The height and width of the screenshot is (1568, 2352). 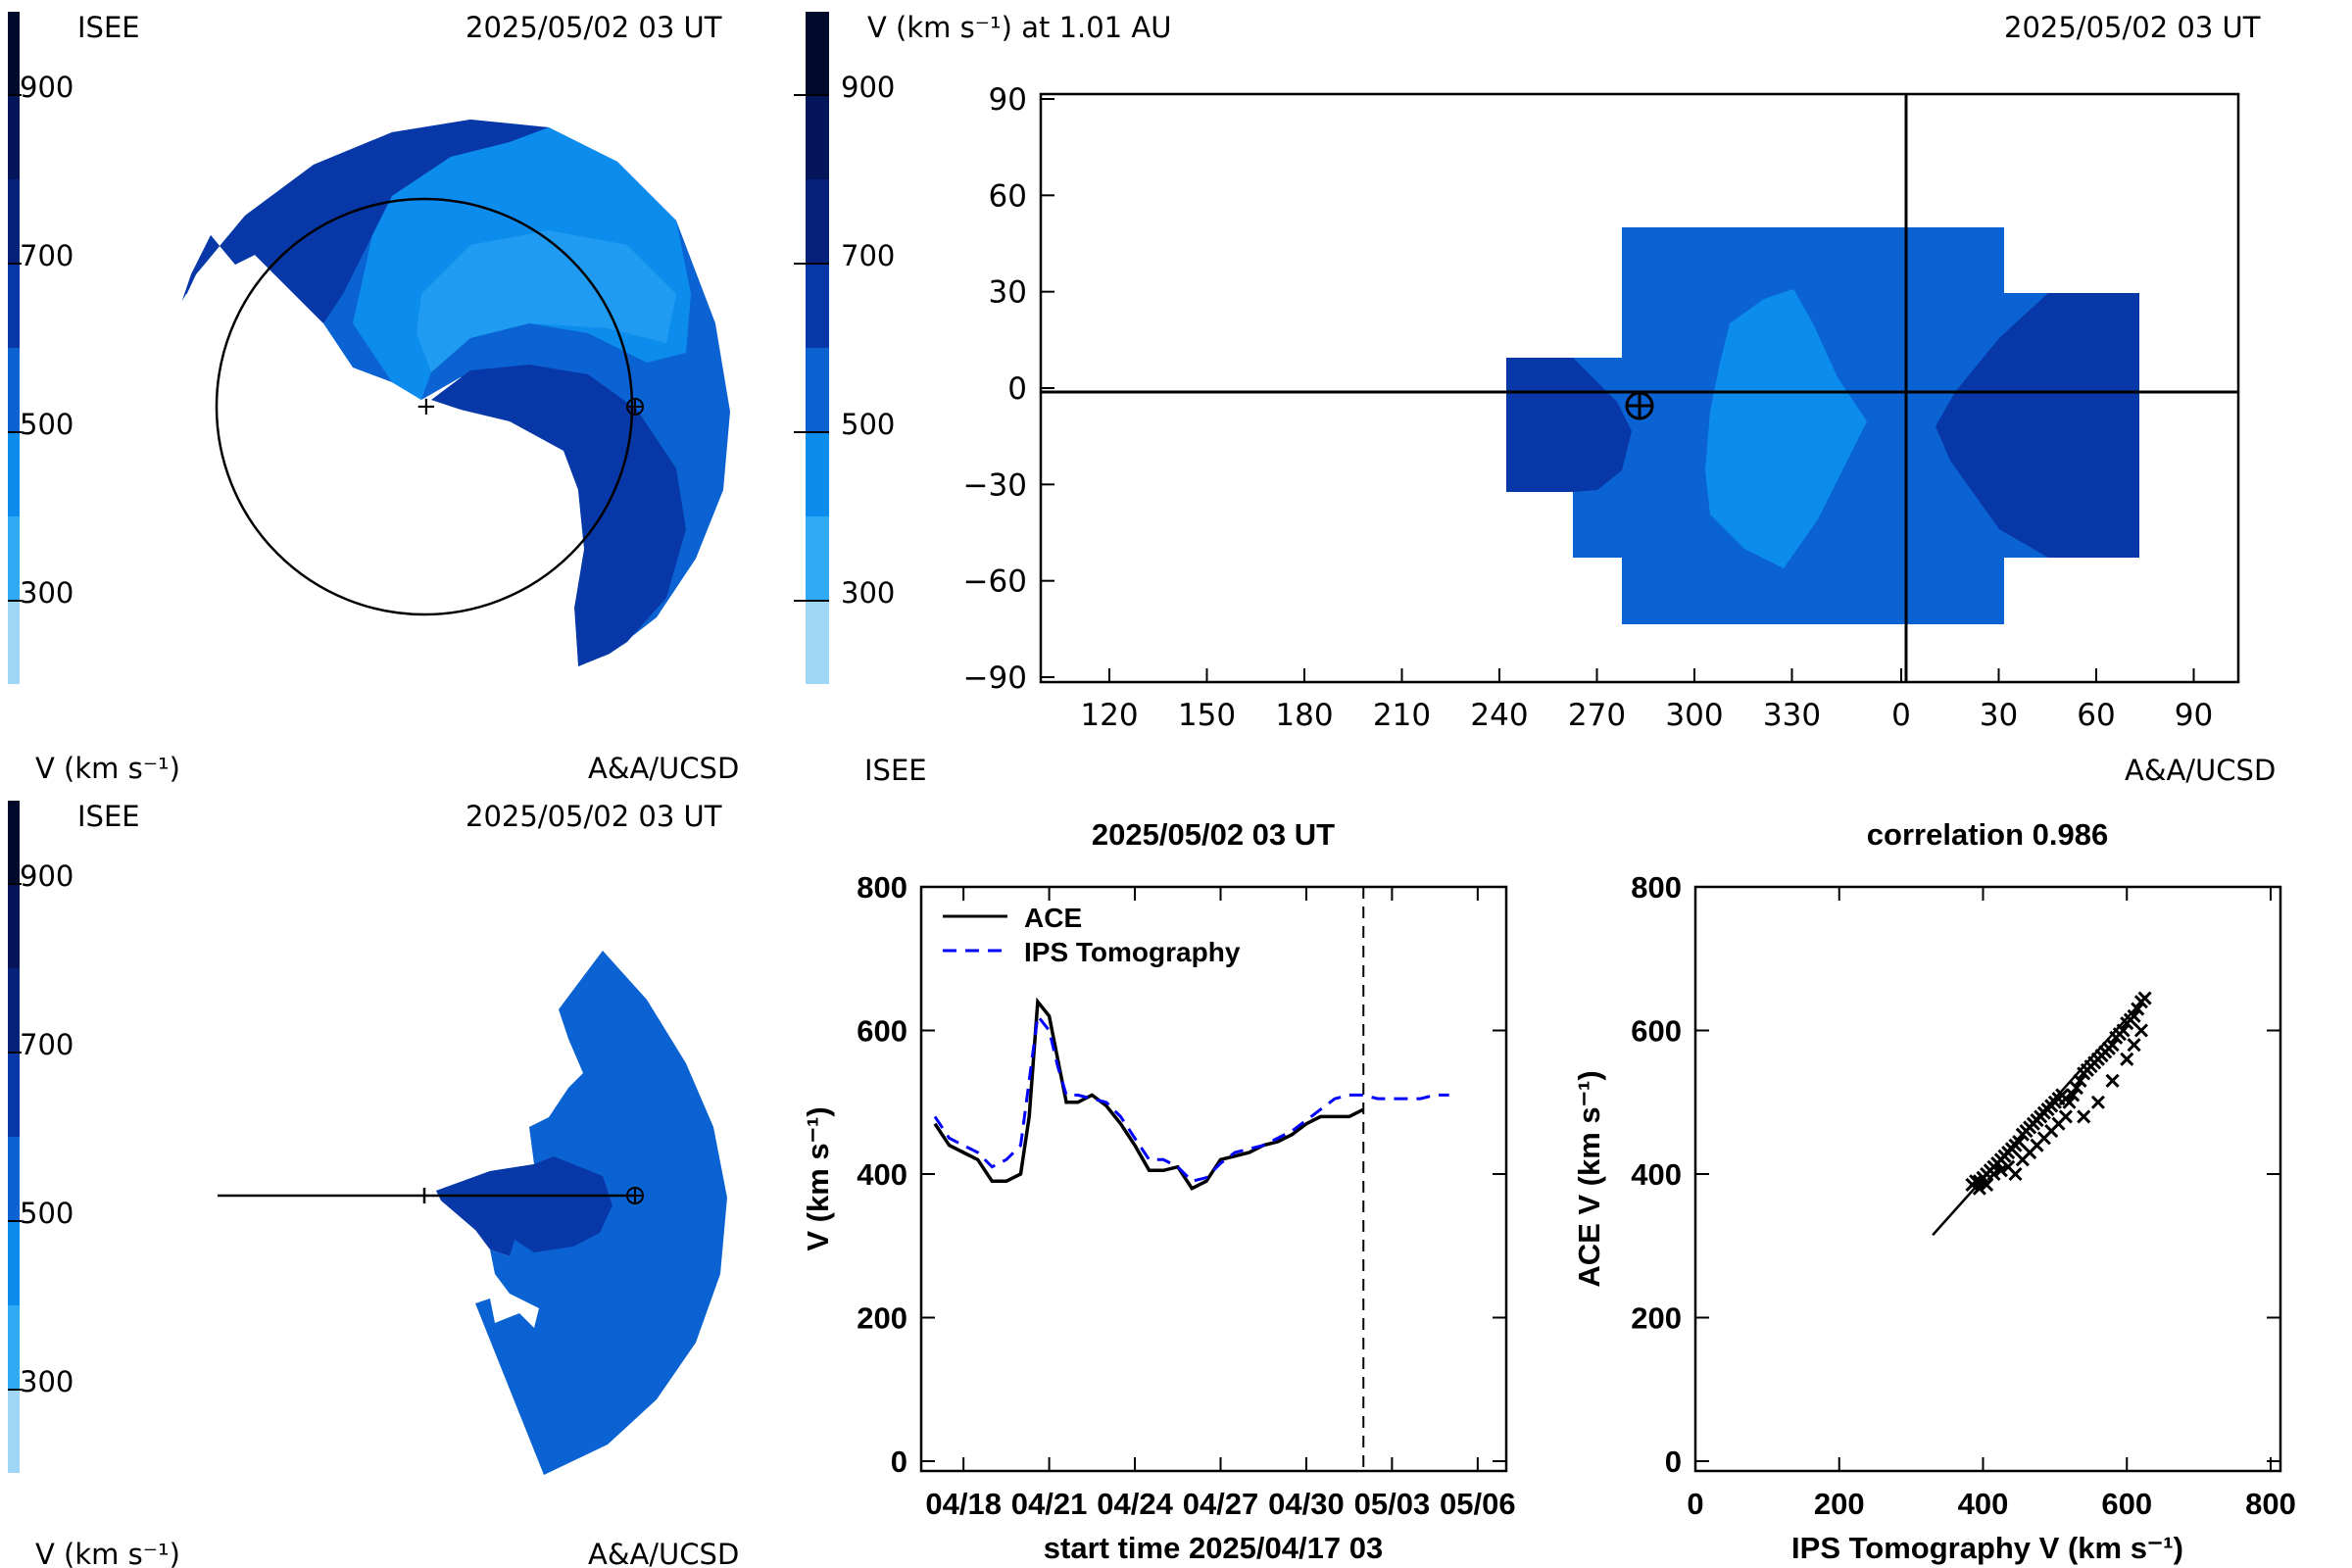 I want to click on synoptic-map, so click(x=1822, y=425).